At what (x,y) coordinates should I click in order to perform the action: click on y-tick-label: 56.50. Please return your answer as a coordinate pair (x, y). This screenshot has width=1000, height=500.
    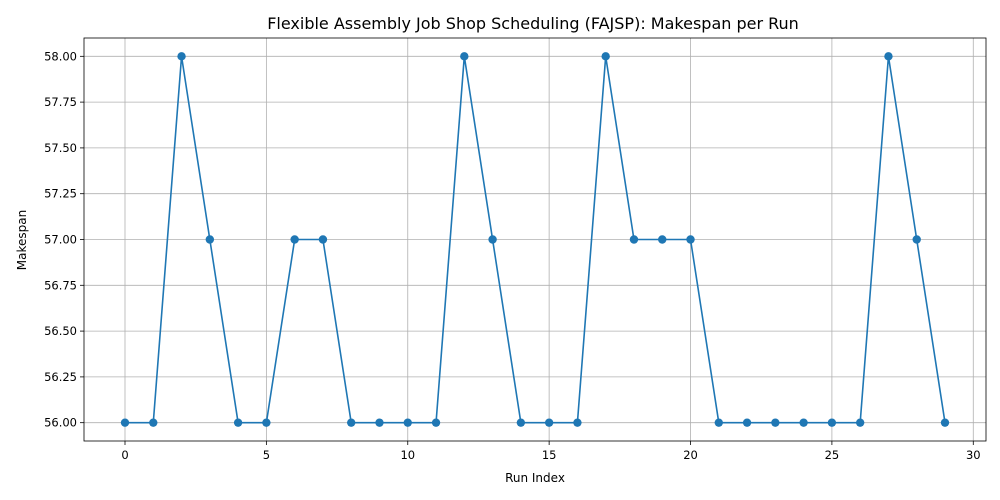
    Looking at the image, I should click on (60, 331).